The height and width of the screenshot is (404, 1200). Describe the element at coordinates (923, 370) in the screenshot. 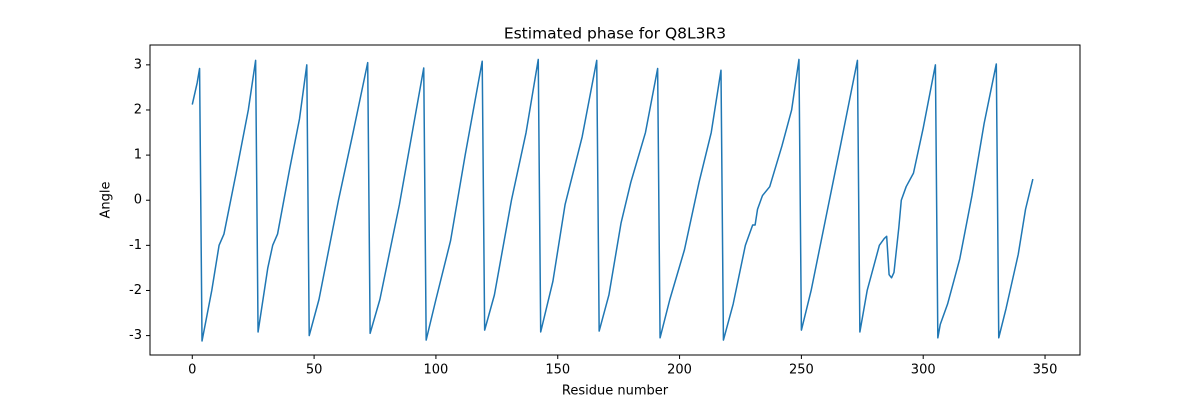

I see `x-tick-label: 300` at that location.